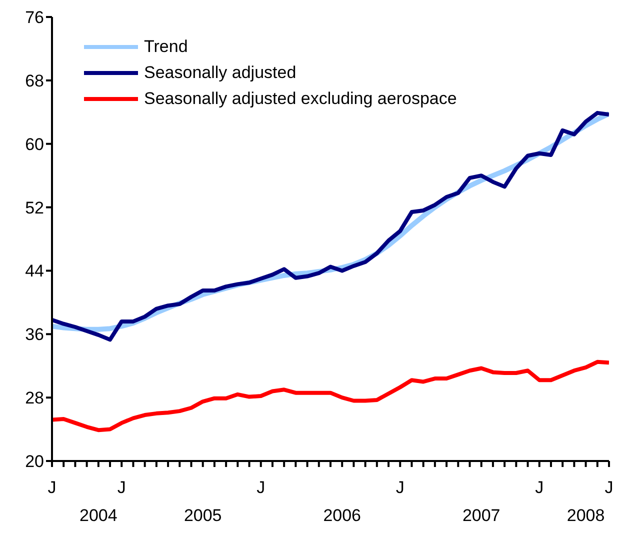  I want to click on x2-tick-label: 2006, so click(342, 516).